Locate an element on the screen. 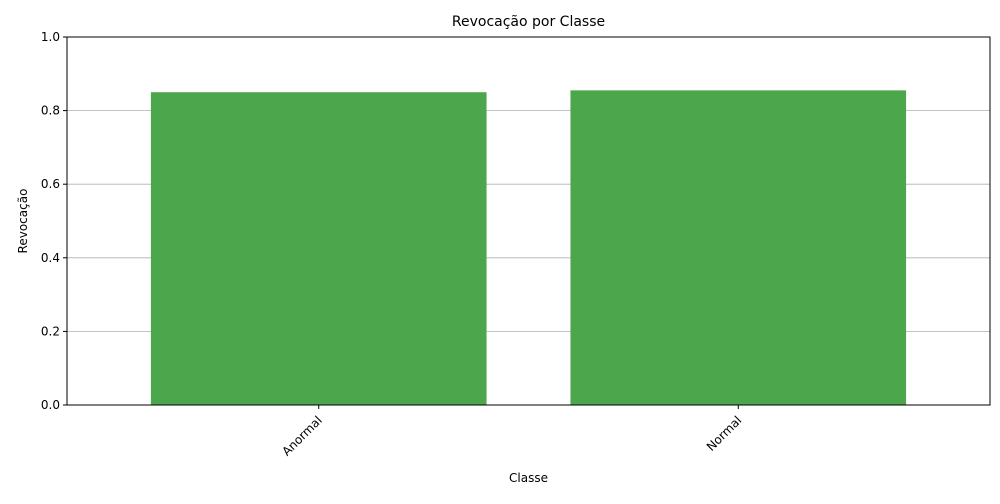 This screenshot has width=1000, height=504. y-tick-label: 0.2 is located at coordinates (50, 331).